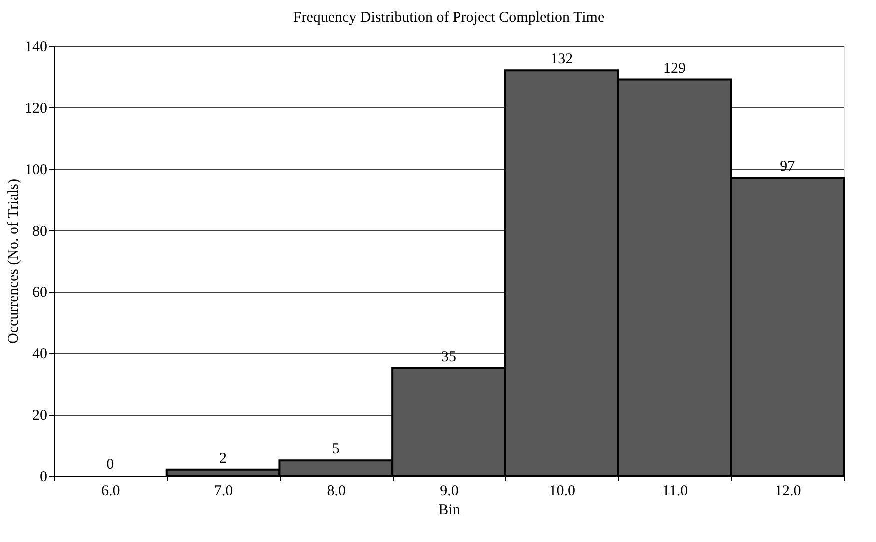 This screenshot has height=542, width=876. What do you see at coordinates (224, 492) in the screenshot?
I see `x-tick-label: 7.0` at bounding box center [224, 492].